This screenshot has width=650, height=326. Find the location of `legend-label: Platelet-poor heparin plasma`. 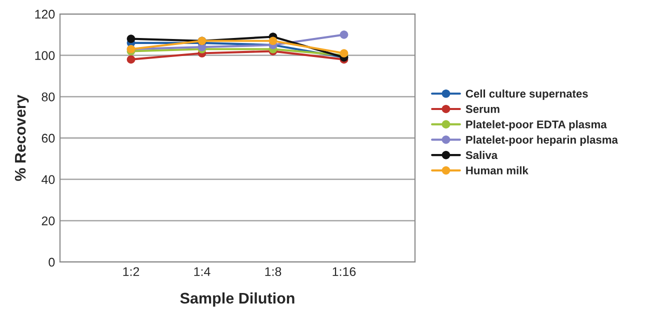

legend-label: Platelet-poor heparin plasma is located at coordinates (542, 141).